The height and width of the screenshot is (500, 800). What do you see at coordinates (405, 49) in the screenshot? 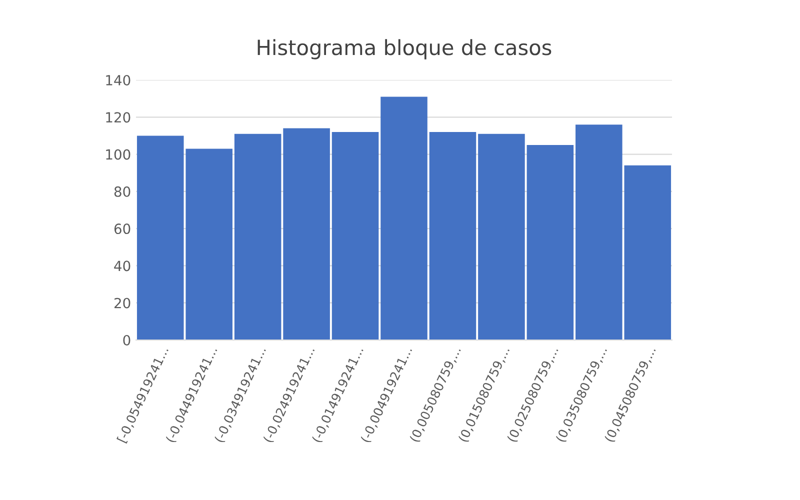
I see `chart-title: Histograma bloque de casos` at bounding box center [405, 49].